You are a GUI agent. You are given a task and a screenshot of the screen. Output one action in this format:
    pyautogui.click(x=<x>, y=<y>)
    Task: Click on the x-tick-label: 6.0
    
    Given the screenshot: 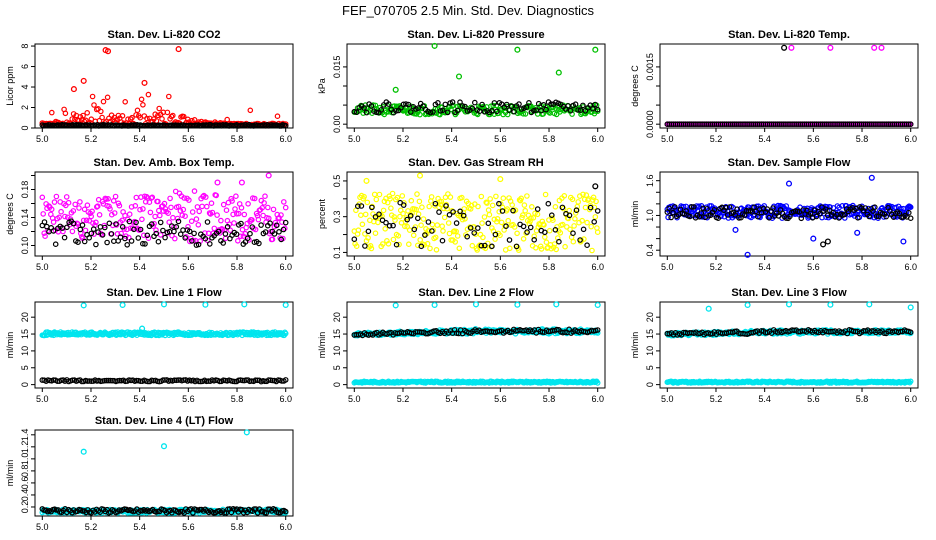 What is the action you would take?
    pyautogui.click(x=910, y=139)
    